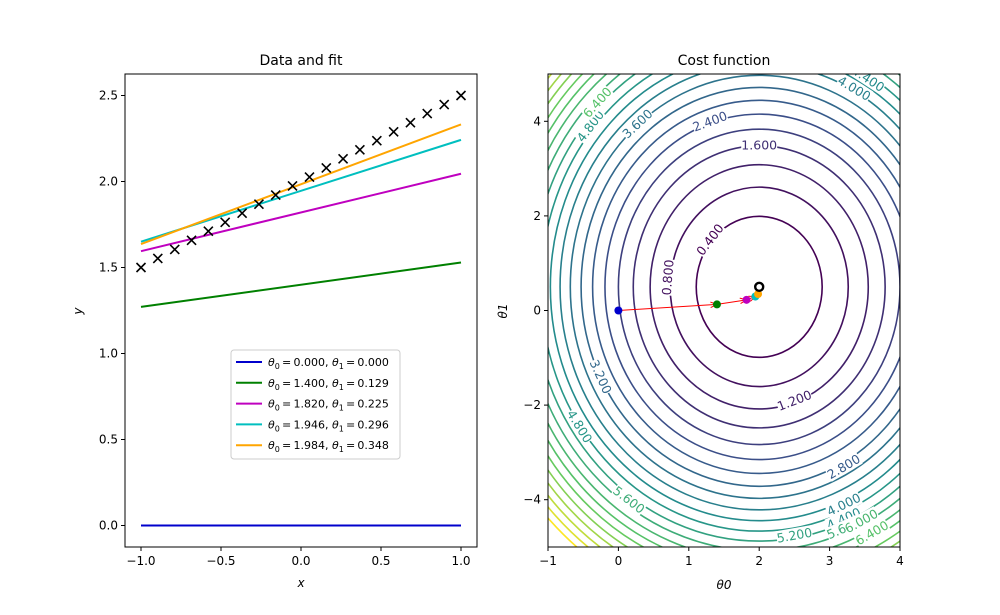  Describe the element at coordinates (300, 583) in the screenshot. I see `left-xlabel: x` at that location.